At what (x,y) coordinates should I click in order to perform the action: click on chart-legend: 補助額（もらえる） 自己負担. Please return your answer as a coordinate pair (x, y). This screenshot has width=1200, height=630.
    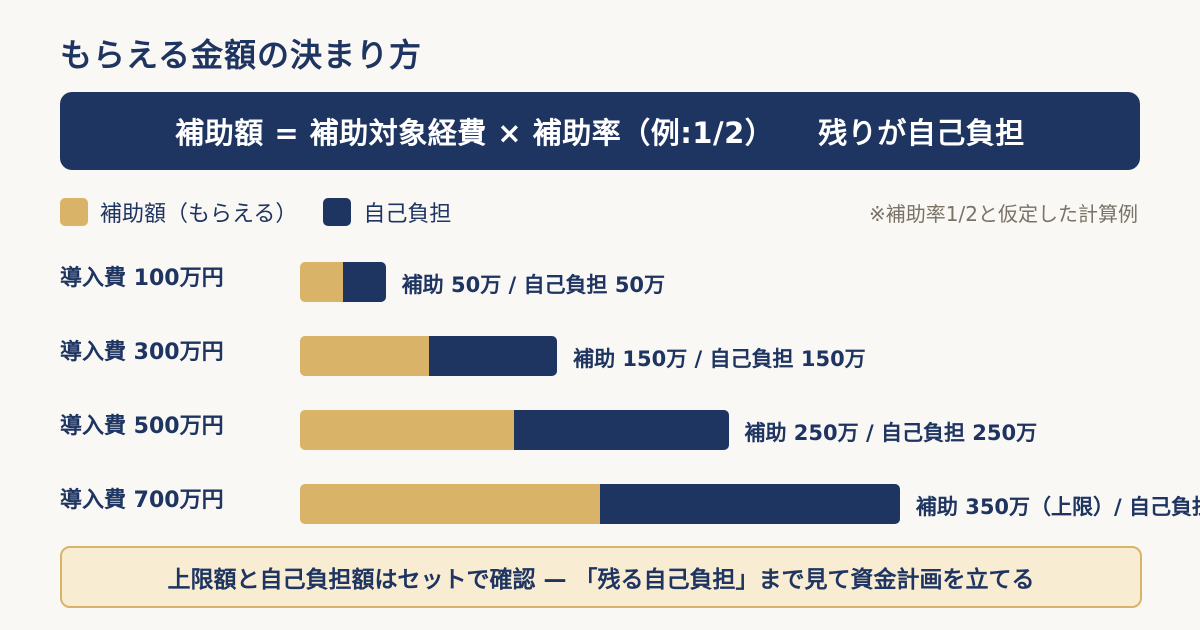
    Looking at the image, I should click on (268, 212).